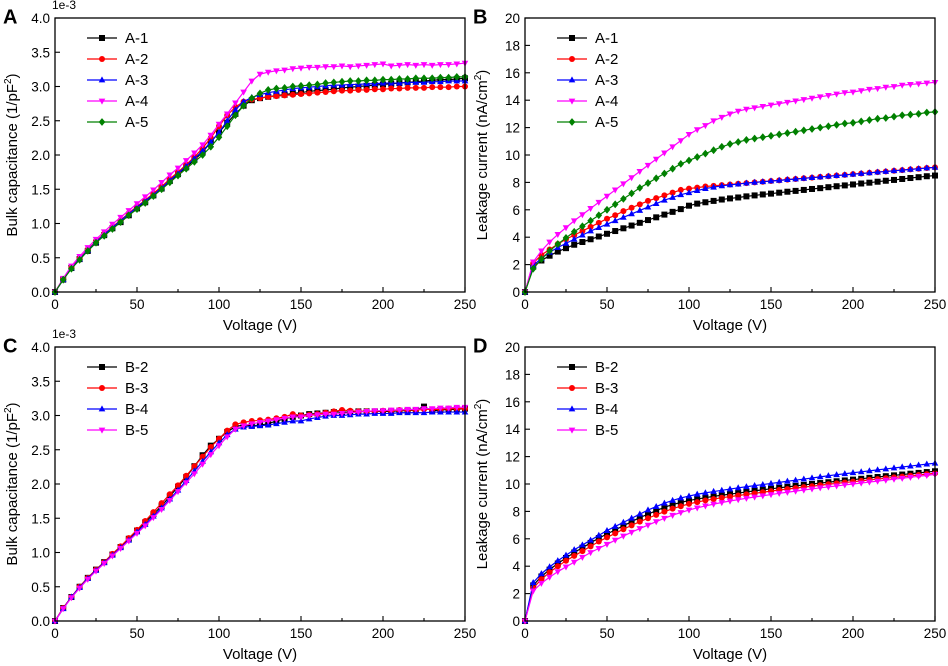 The width and height of the screenshot is (948, 666). What do you see at coordinates (40, 587) in the screenshot?
I see `y-tick-label: 0.5` at bounding box center [40, 587].